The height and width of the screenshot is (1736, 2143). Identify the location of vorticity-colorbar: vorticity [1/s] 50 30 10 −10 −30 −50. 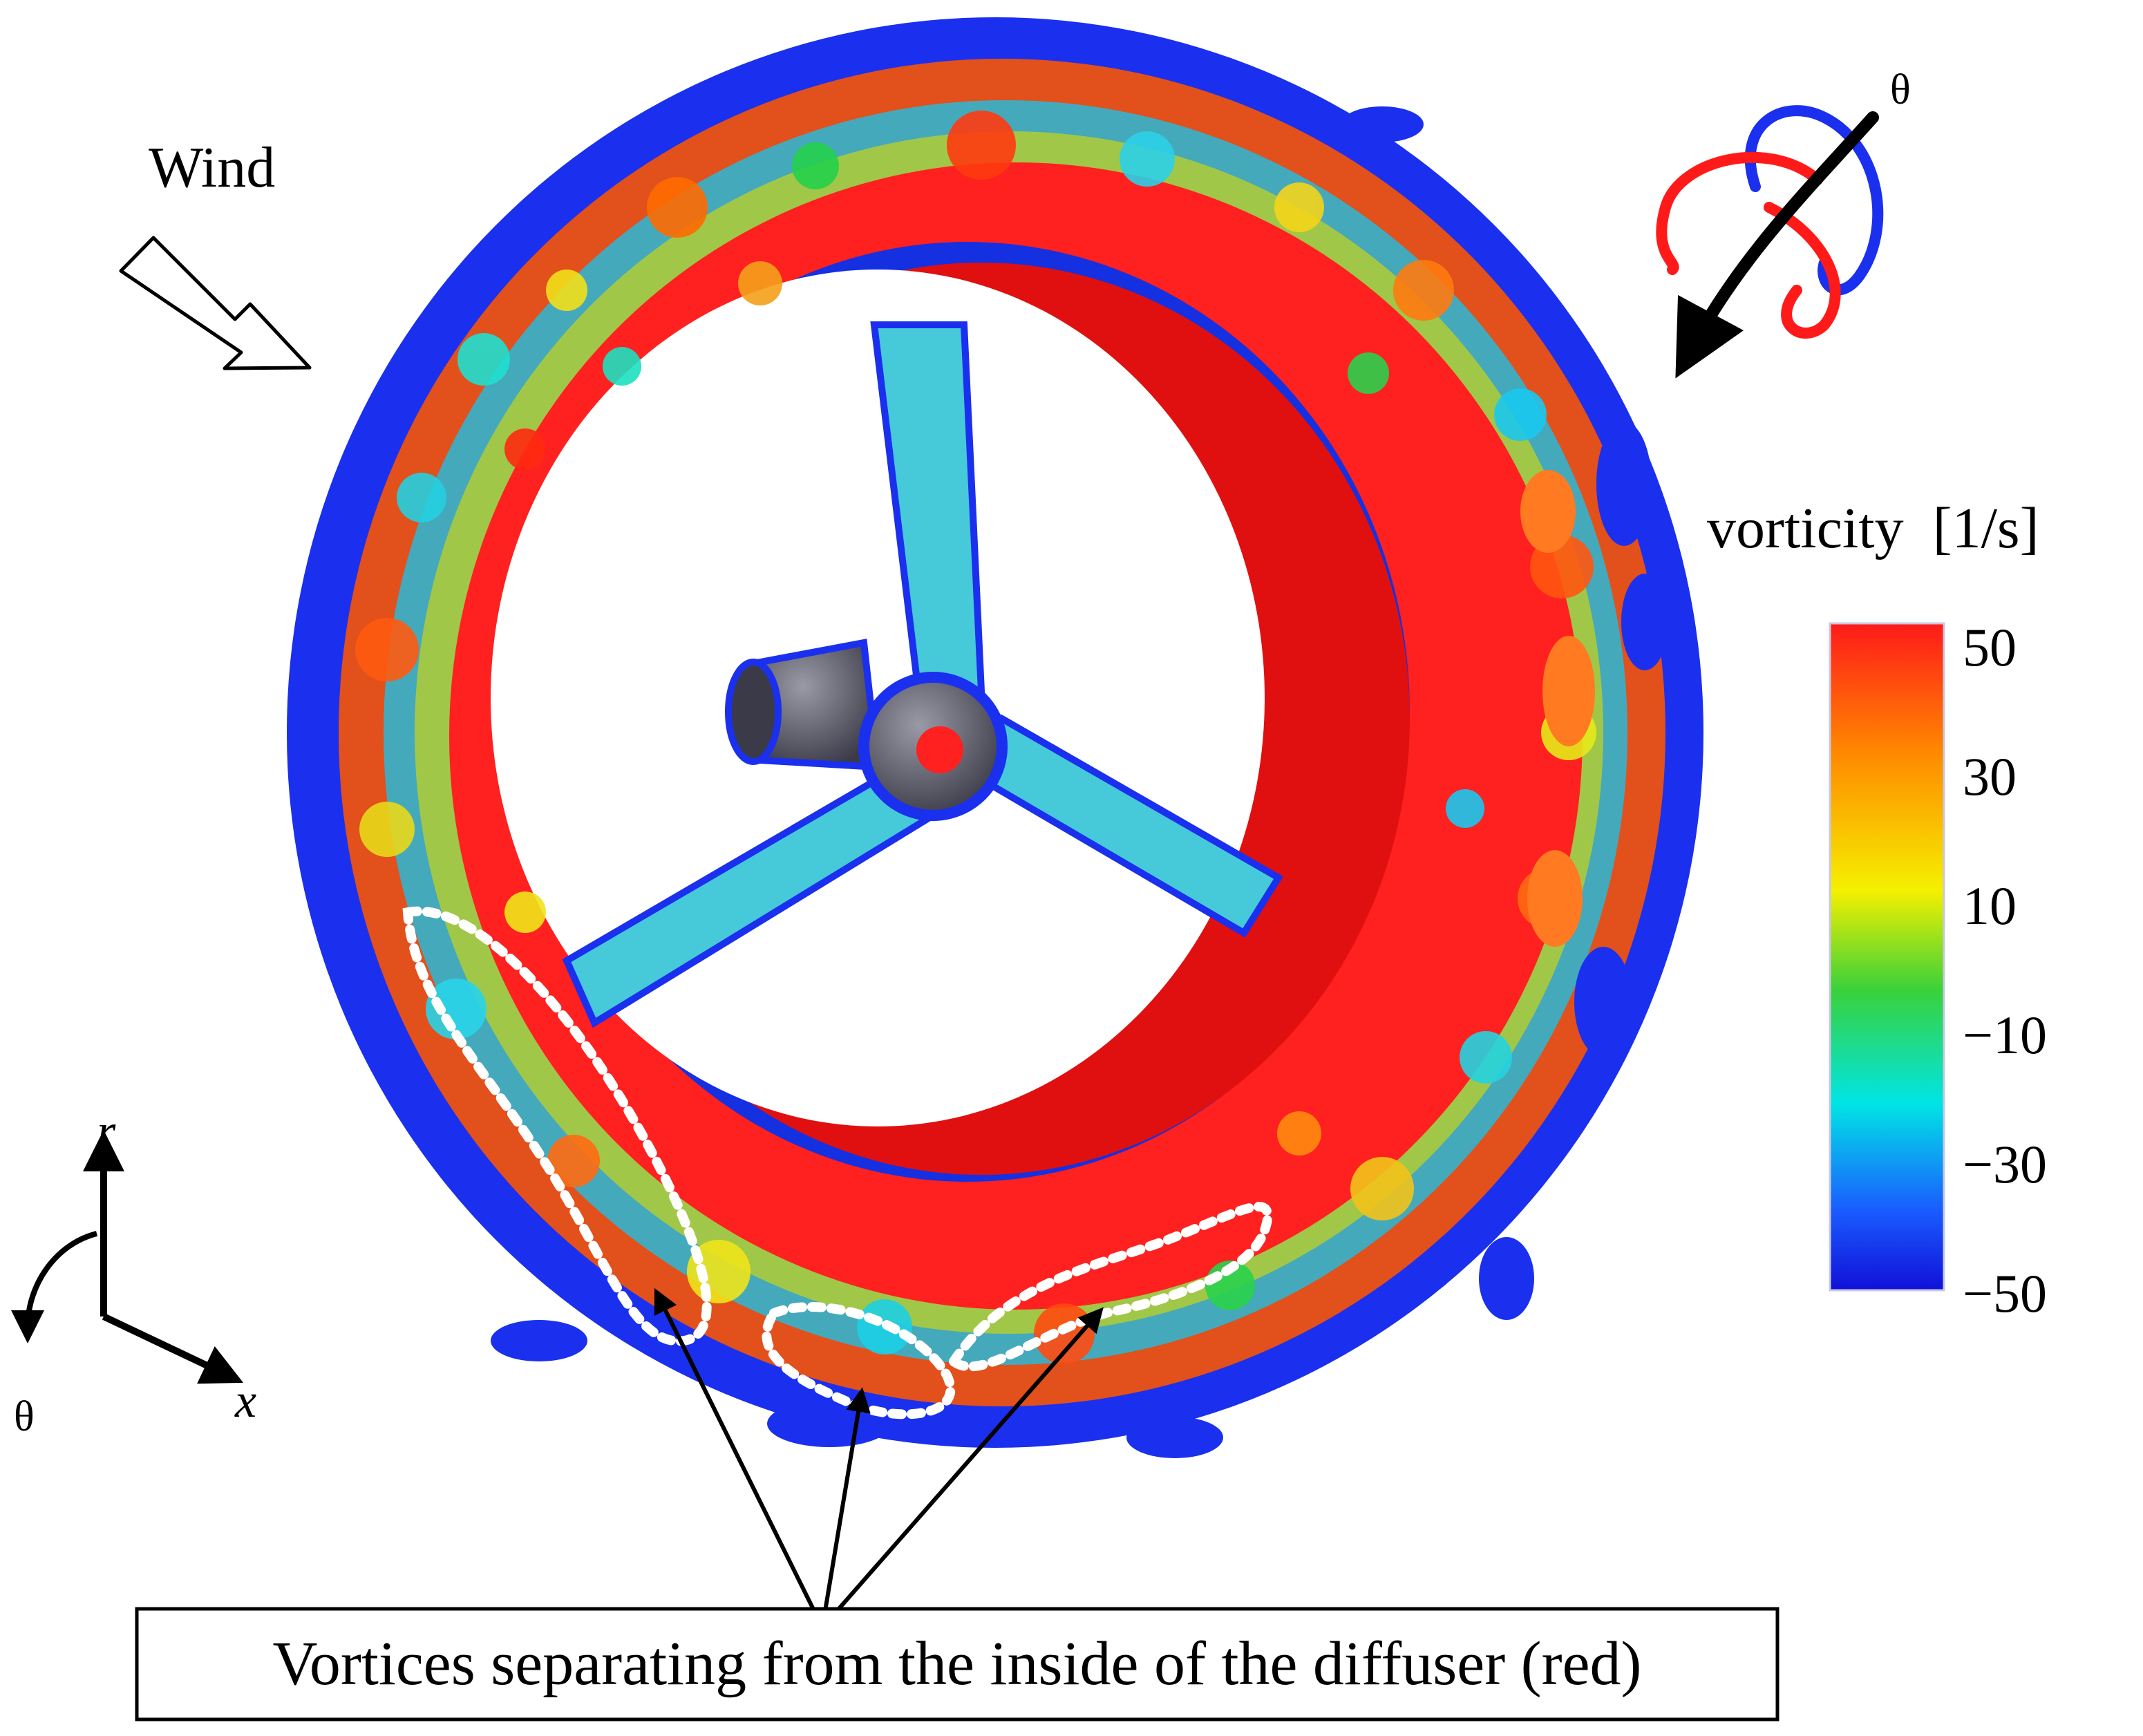
(1877, 909).